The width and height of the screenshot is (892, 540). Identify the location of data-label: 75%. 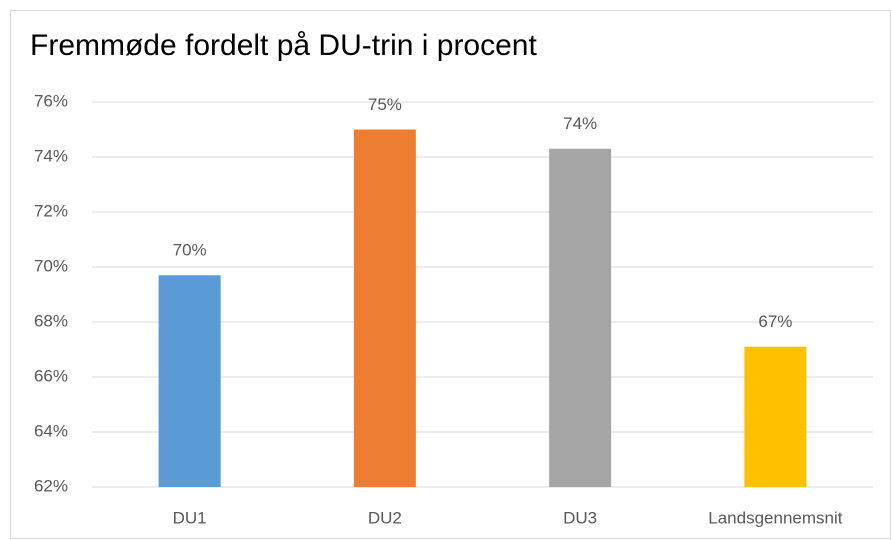
(385, 104).